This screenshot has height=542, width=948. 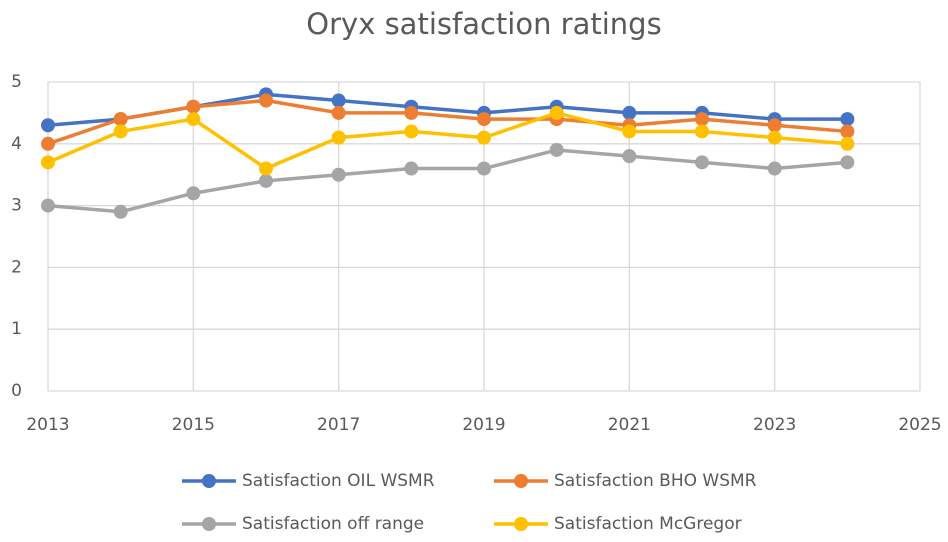 I want to click on x-tick-label: 2025, so click(x=919, y=425).